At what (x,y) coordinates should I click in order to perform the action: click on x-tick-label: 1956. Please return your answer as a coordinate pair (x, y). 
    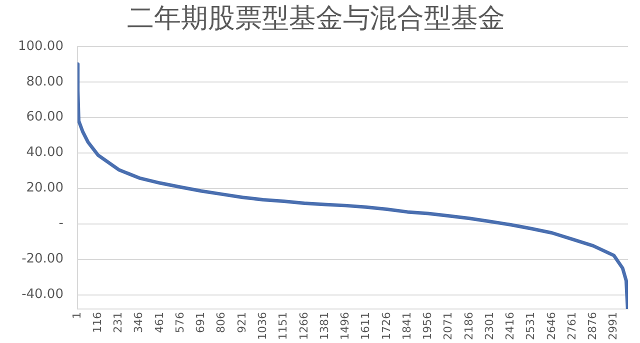
    Looking at the image, I should click on (427, 326).